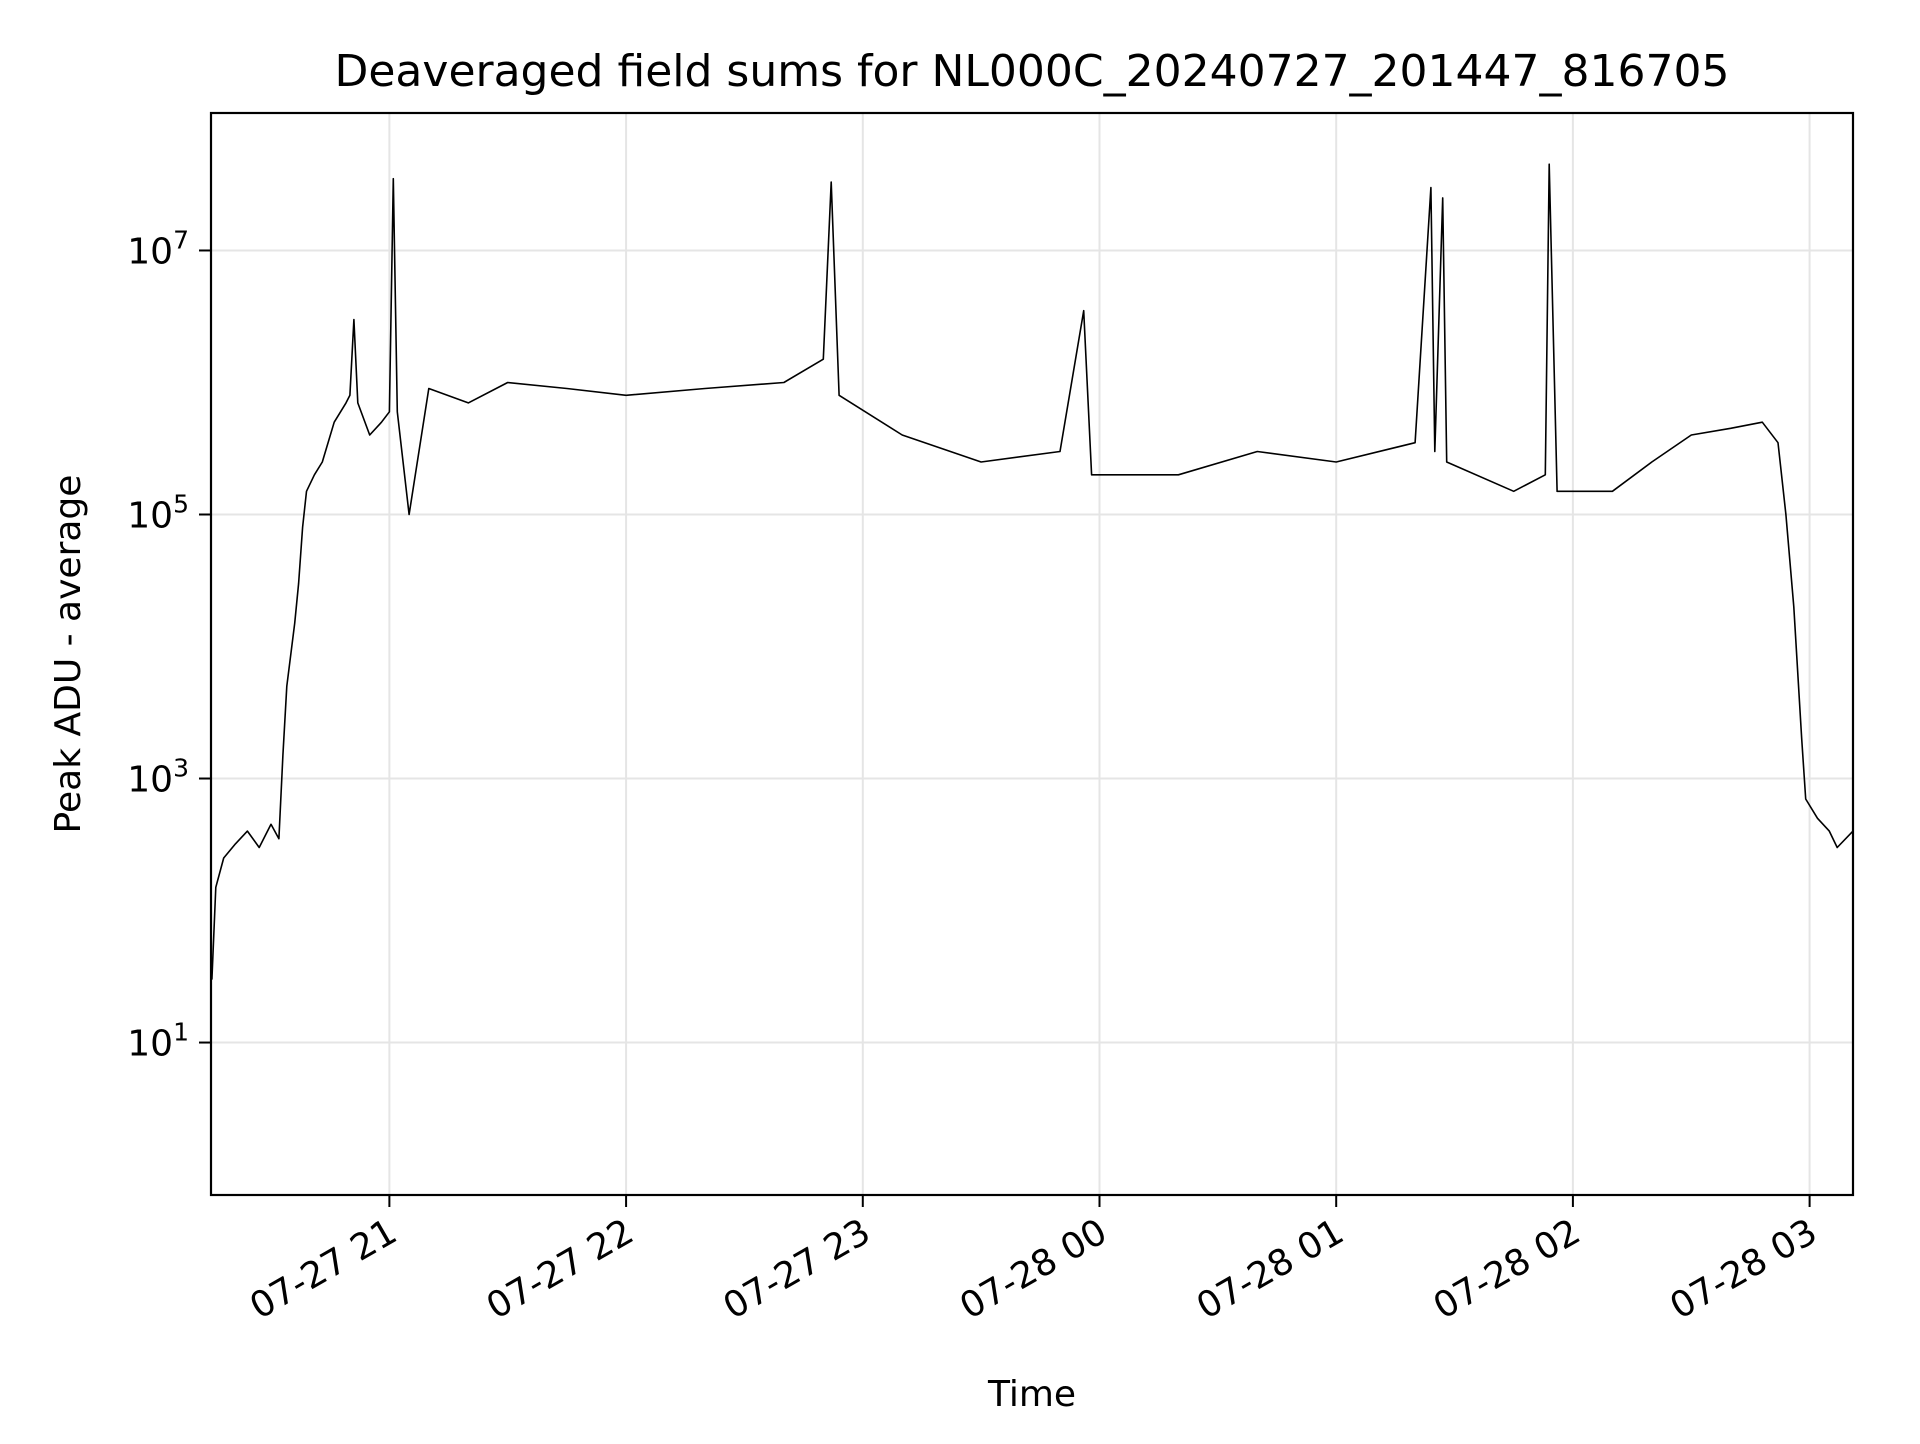 The height and width of the screenshot is (1444, 1920). I want to click on x-tick-label: 07-28 03, so click(1743, 1269).